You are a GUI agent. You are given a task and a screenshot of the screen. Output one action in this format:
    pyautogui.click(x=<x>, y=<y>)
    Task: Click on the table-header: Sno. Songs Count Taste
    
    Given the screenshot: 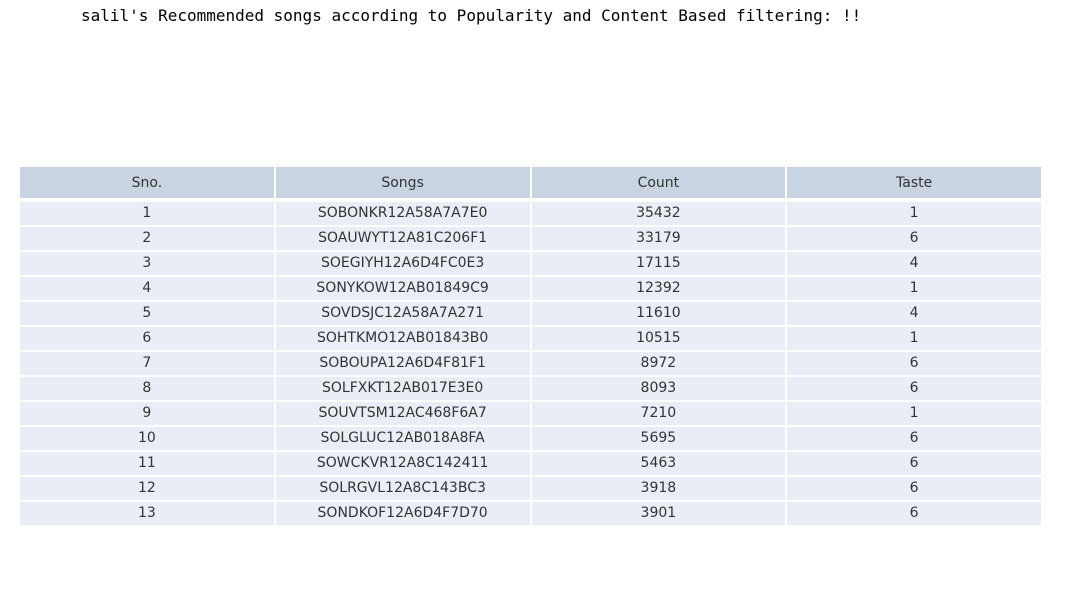 What is the action you would take?
    pyautogui.click(x=530, y=183)
    